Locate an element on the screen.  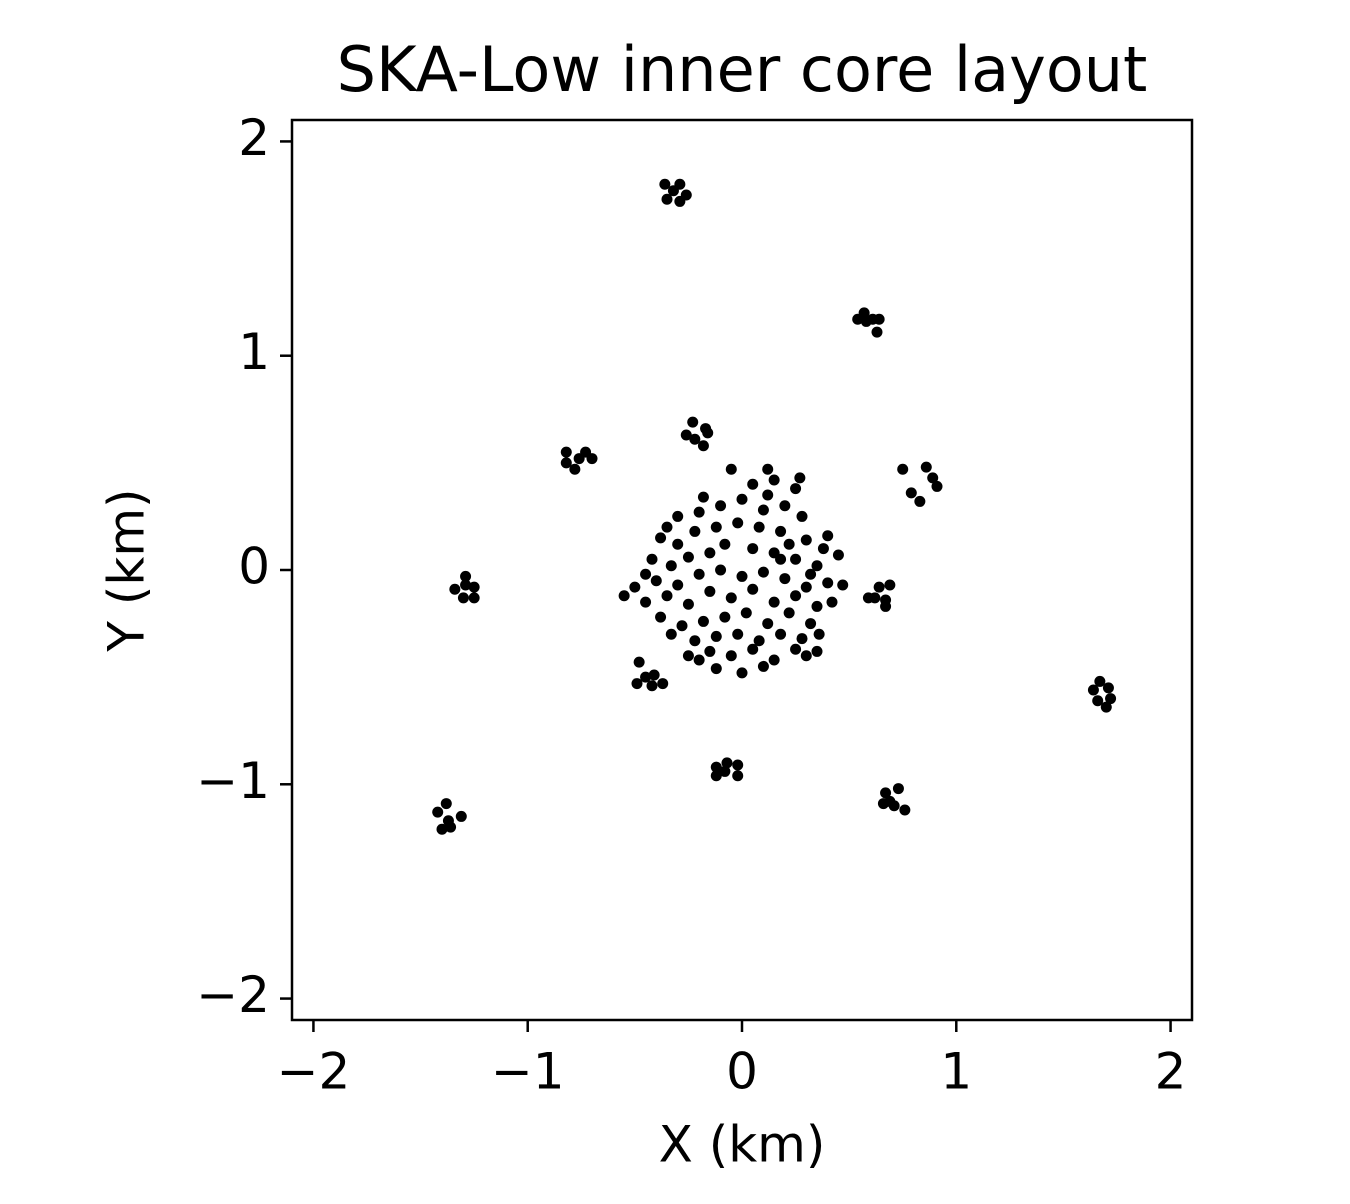
x-tick-label: 0 is located at coordinates (742, 1072).